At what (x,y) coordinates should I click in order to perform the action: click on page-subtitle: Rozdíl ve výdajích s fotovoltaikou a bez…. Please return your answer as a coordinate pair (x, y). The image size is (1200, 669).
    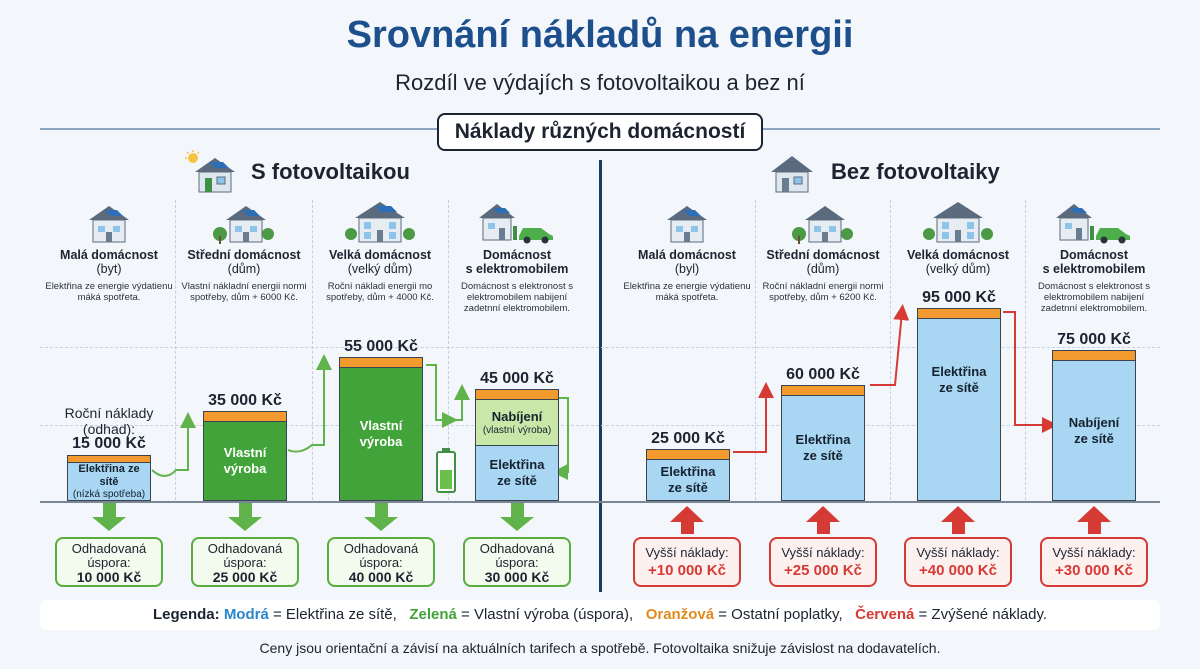
    Looking at the image, I should click on (600, 82).